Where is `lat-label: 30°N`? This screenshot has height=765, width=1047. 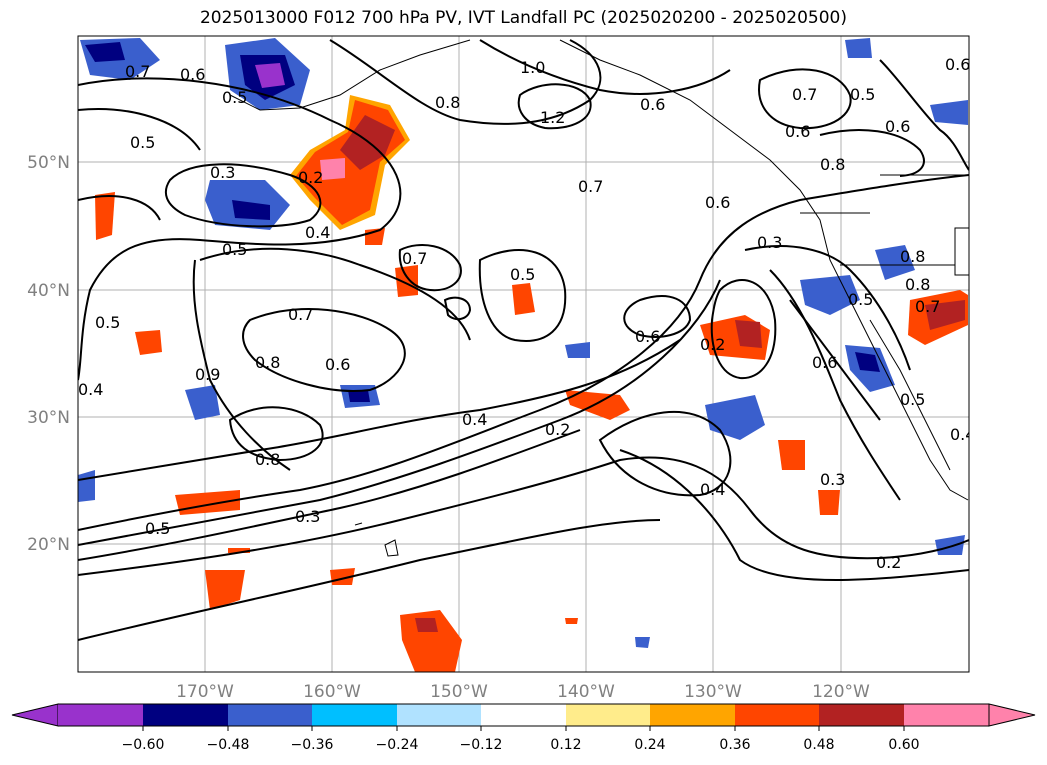 lat-label: 30°N is located at coordinates (48, 418).